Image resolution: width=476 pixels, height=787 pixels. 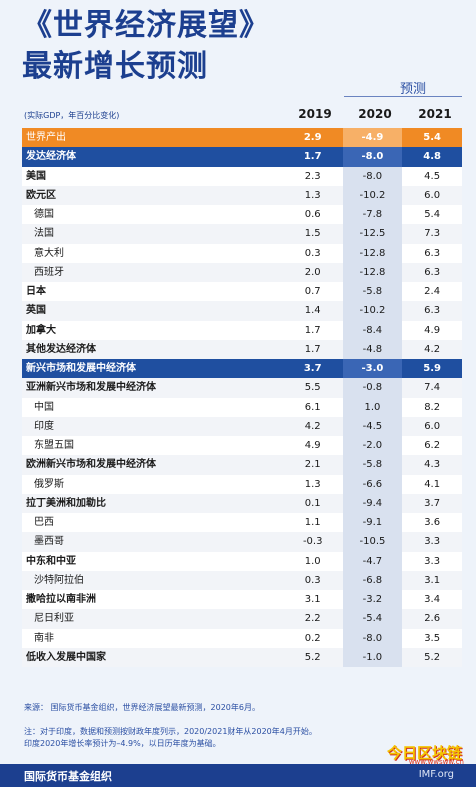 I want to click on row-label: 俄罗斯, so click(x=49, y=484).